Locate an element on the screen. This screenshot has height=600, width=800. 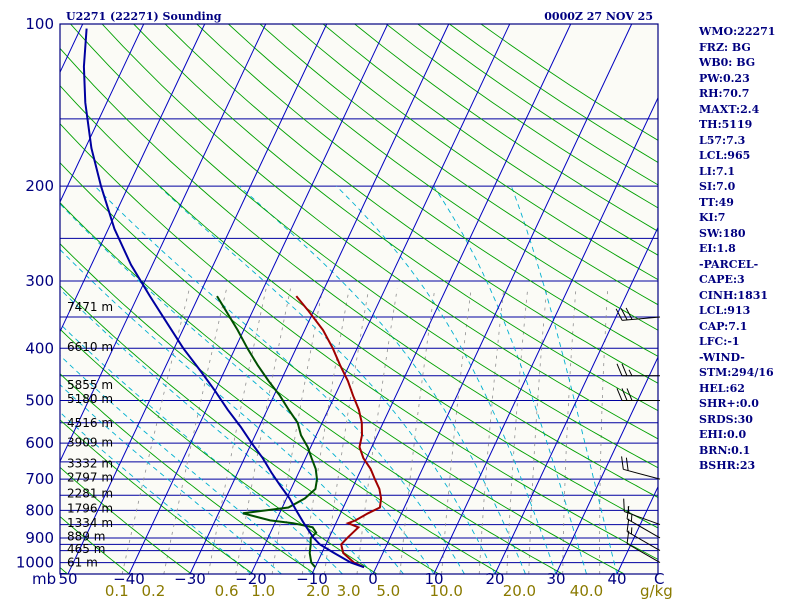
index-item: CAPE:3 is located at coordinates (722, 279).